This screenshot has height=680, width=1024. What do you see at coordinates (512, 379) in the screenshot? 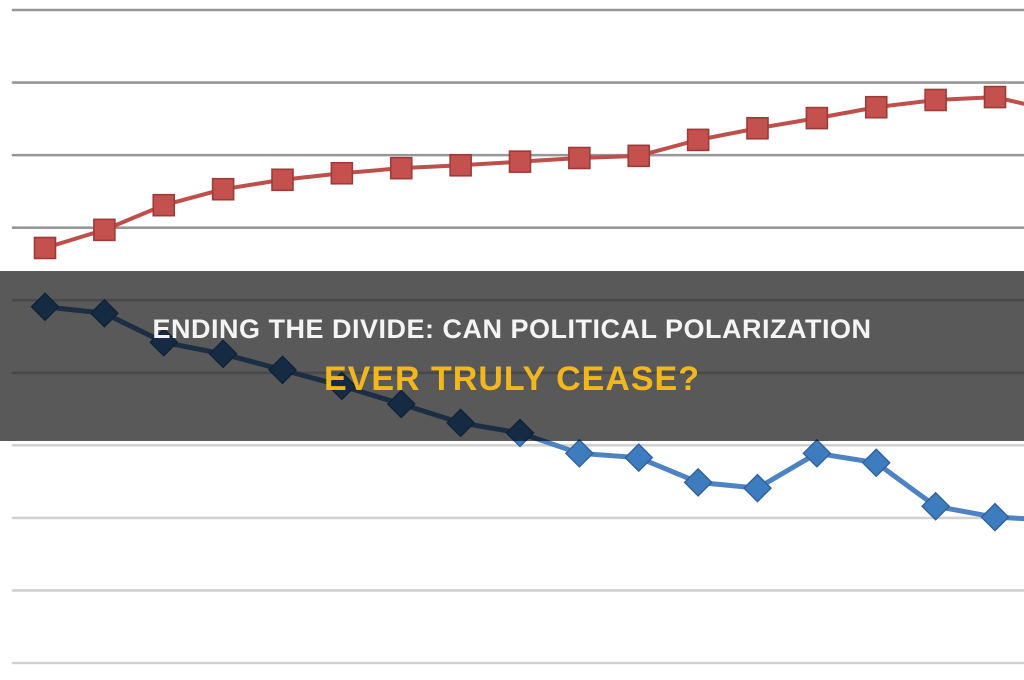
I see `article-title-line2: EVER TRULY CEASE?` at bounding box center [512, 379].